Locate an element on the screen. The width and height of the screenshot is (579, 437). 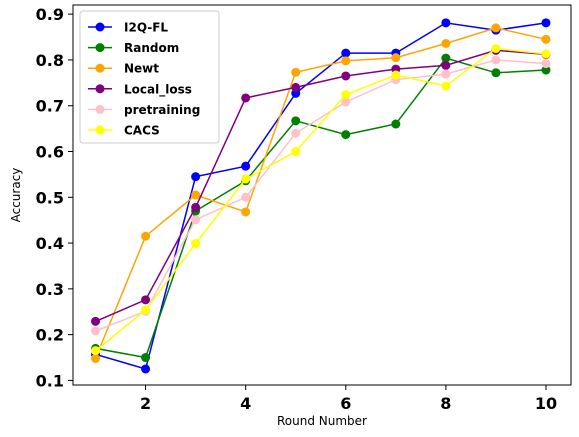
legend-label-newt: Newt is located at coordinates (141, 69).